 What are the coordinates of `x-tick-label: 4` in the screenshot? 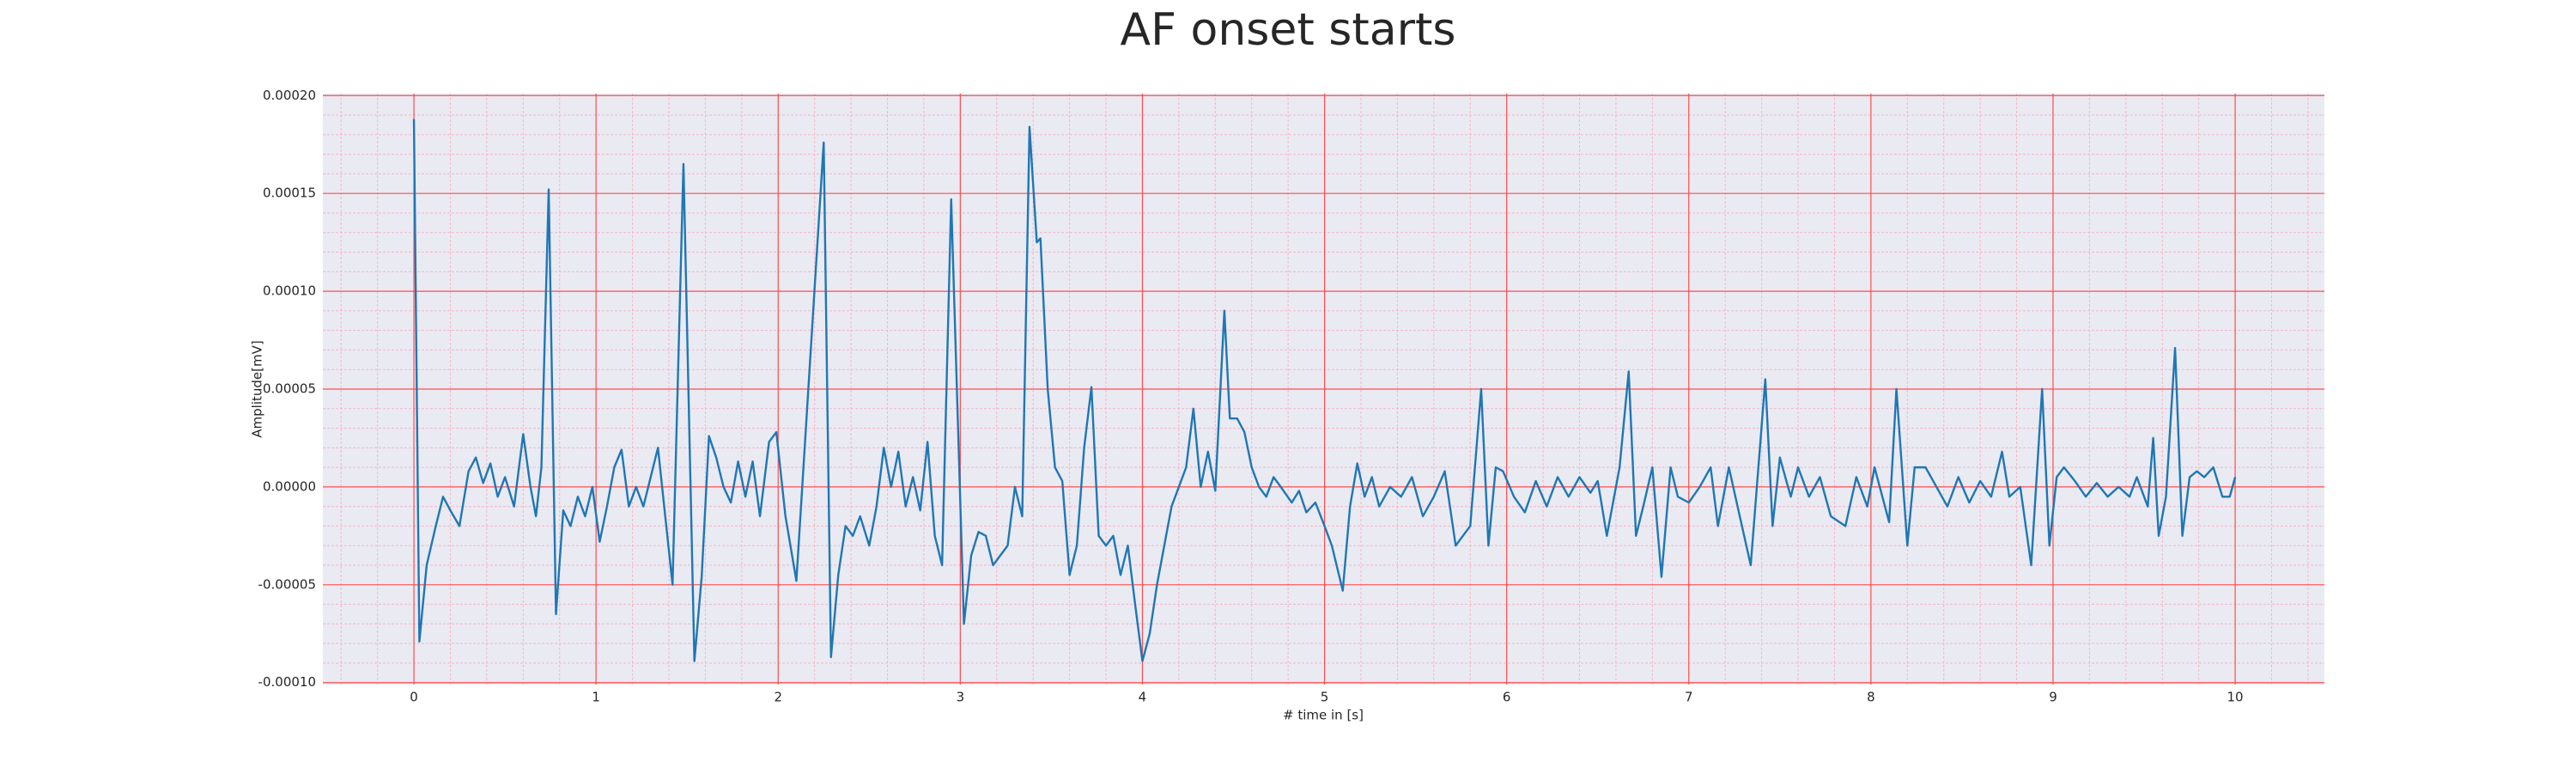 It's located at (1143, 697).